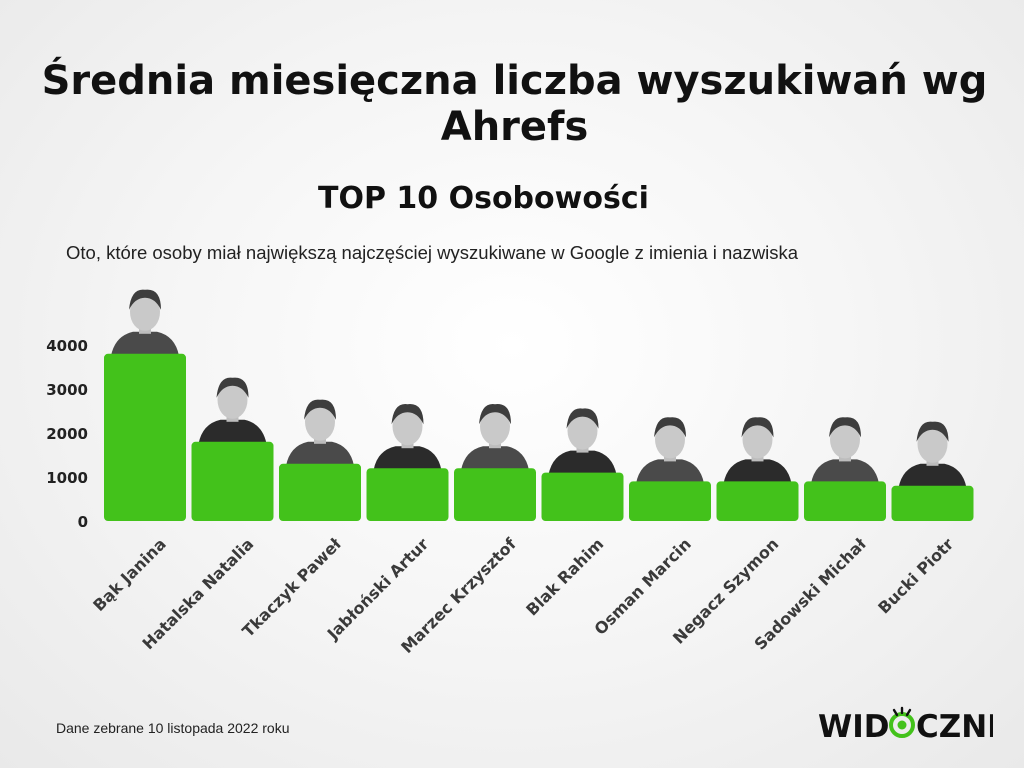 This screenshot has height=768, width=1024. I want to click on footnote: Dane zebrane 10 listopada 2022 roku, so click(173, 728).